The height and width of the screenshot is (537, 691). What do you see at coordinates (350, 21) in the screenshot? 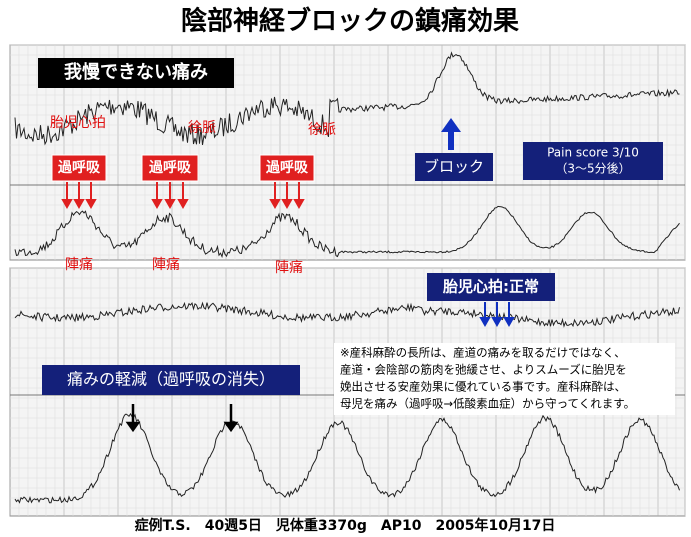
I see `slide-title: 陰部神経ブロックの鎮痛効果` at bounding box center [350, 21].